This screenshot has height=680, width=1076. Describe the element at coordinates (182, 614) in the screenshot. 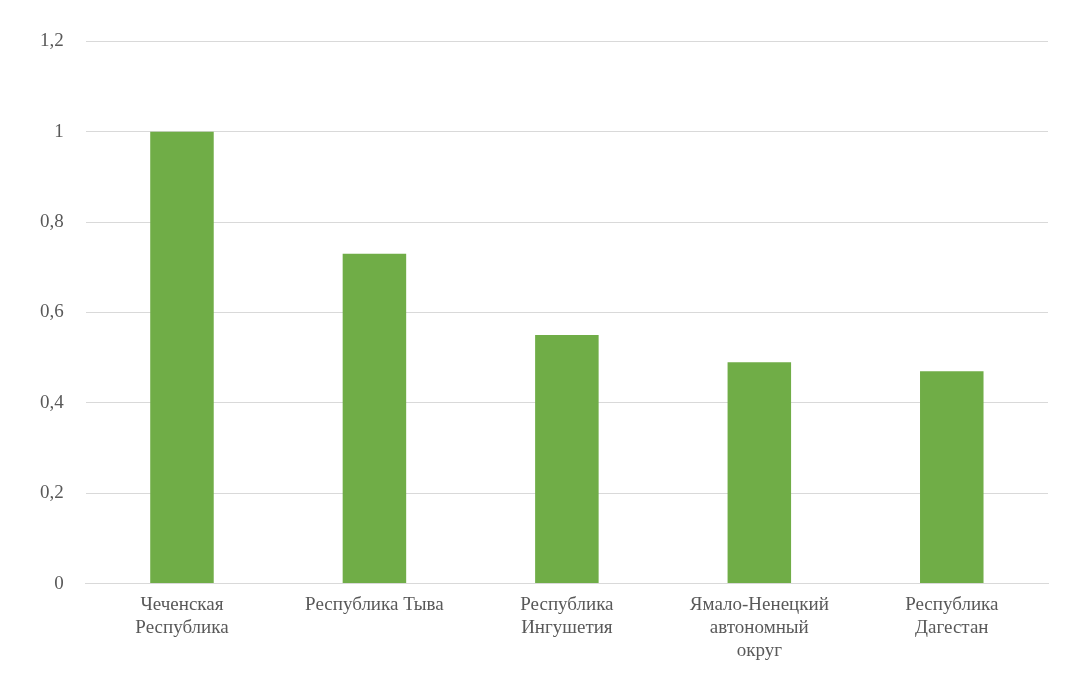

I see `x-tick-label: Чеченская Республика` at that location.